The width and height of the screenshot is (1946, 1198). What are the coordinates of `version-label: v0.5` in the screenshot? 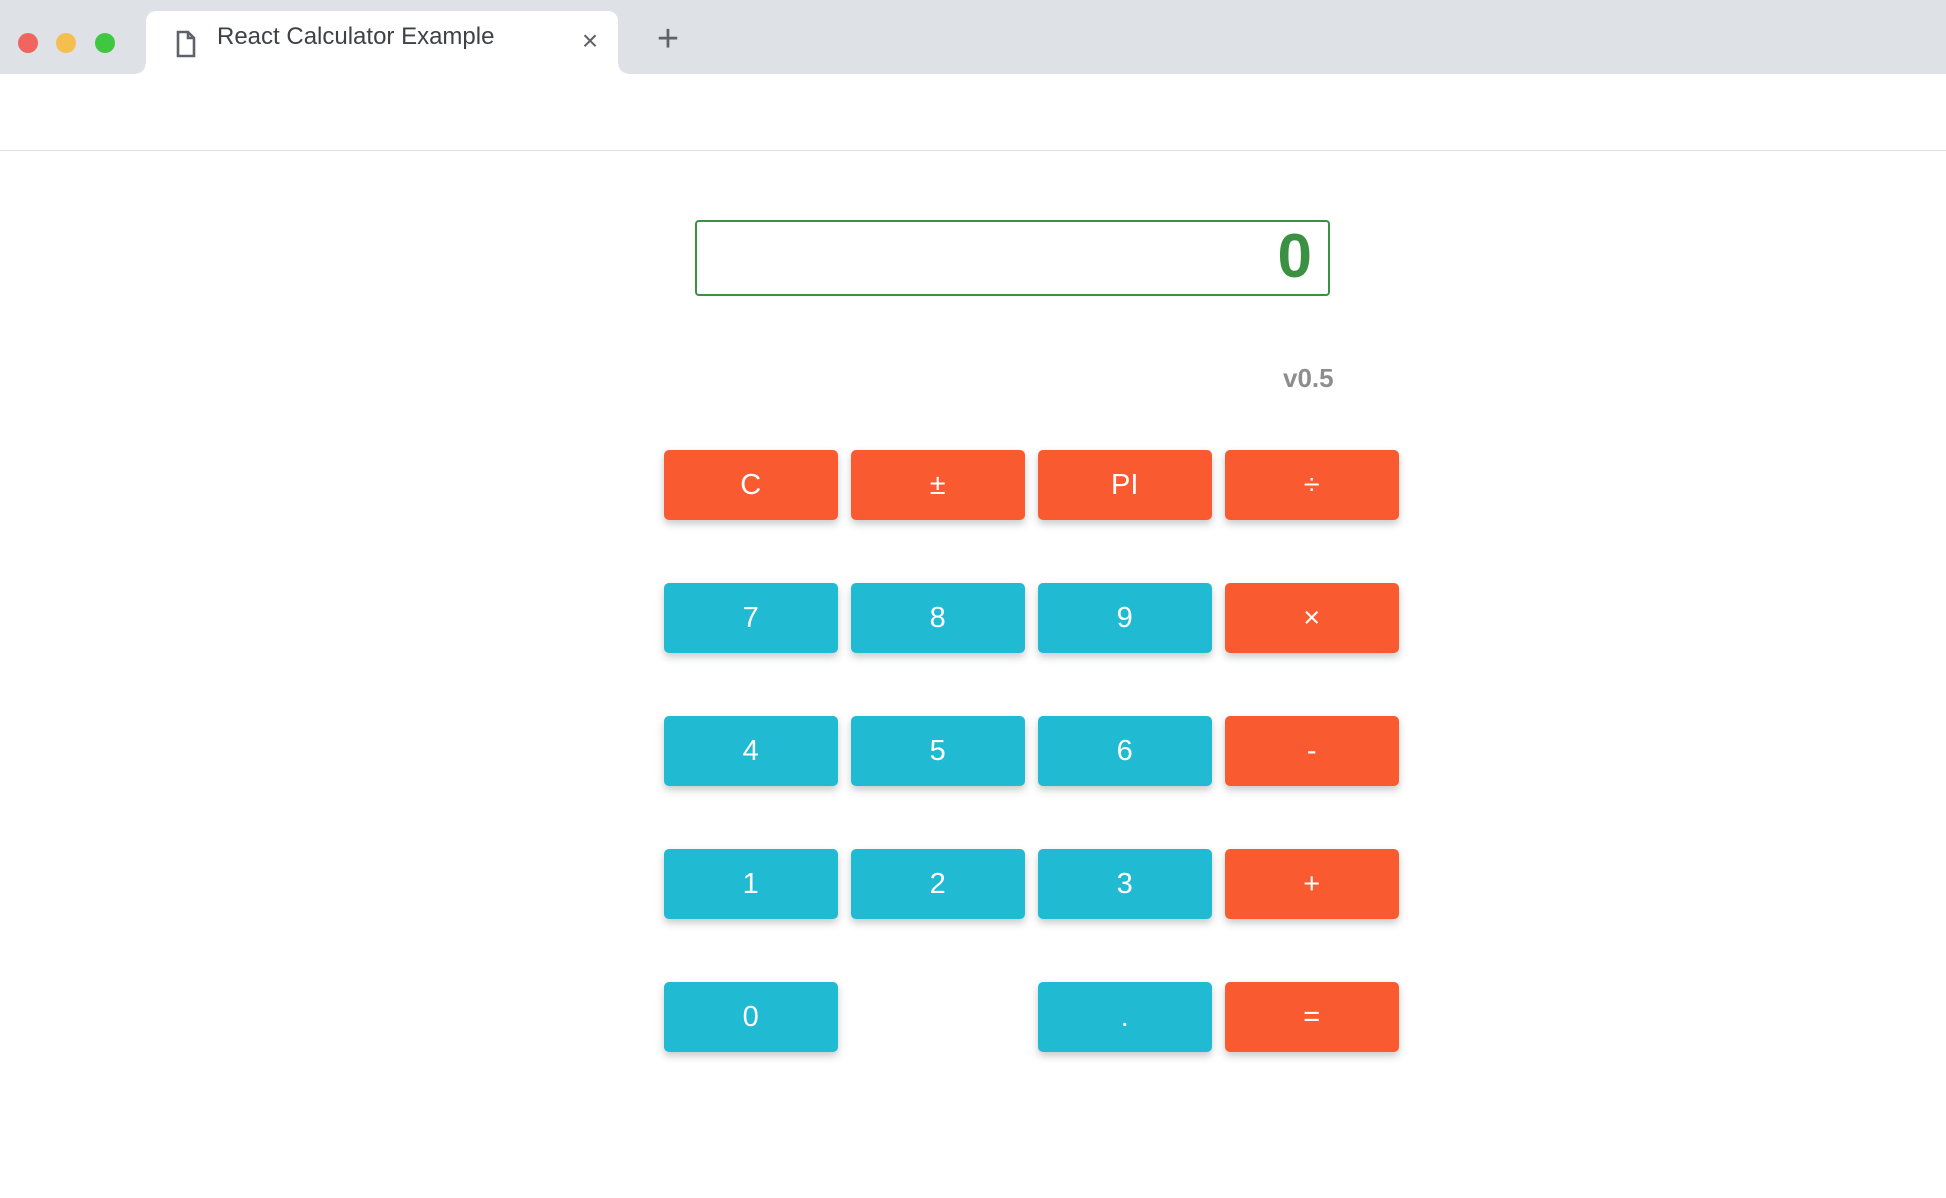 It's located at (1308, 378).